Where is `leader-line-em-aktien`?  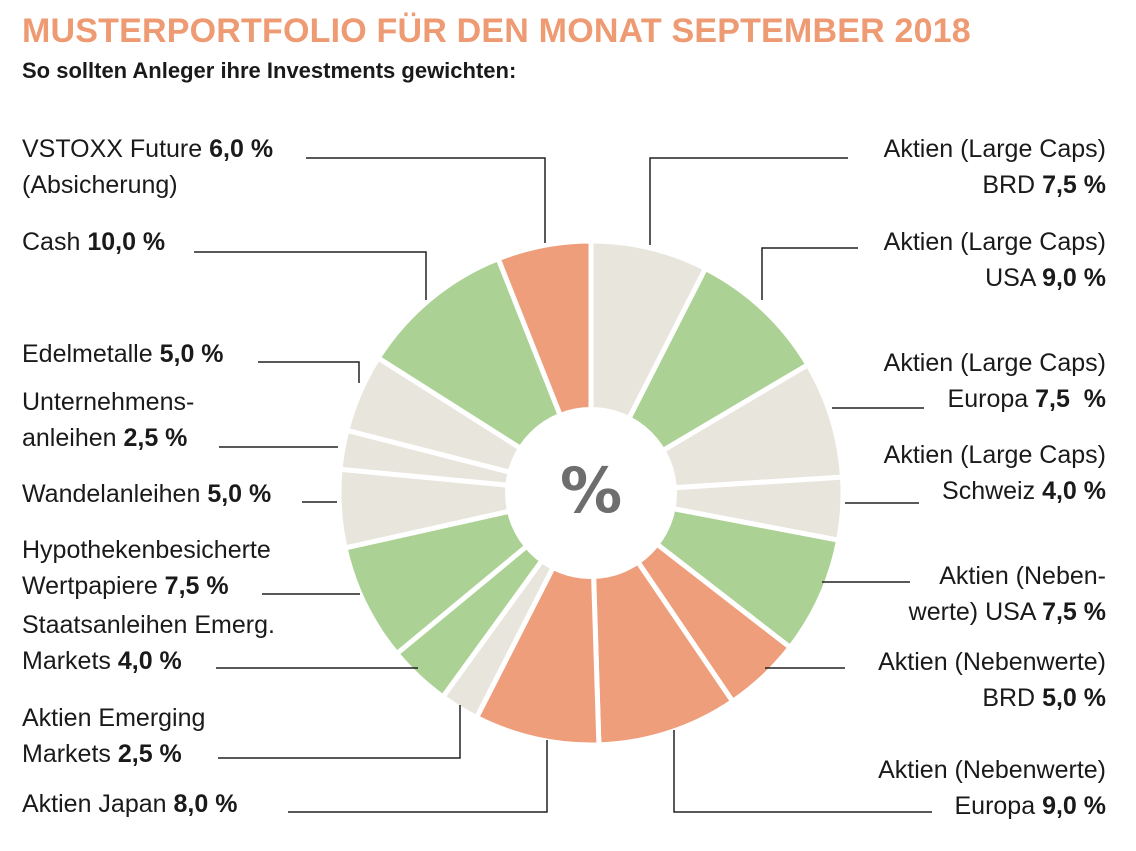 leader-line-em-aktien is located at coordinates (339, 732).